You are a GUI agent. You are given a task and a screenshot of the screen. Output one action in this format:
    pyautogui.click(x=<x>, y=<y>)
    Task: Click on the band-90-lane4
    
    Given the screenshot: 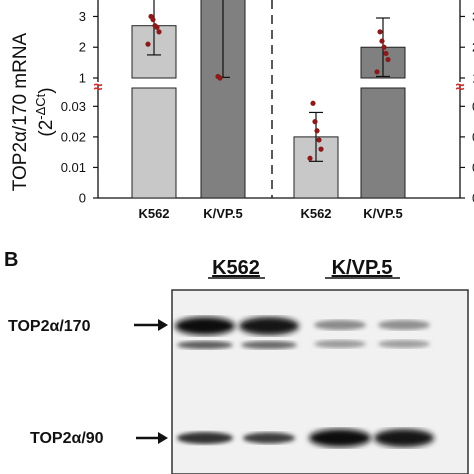 What is the action you would take?
    pyautogui.click(x=404, y=438)
    